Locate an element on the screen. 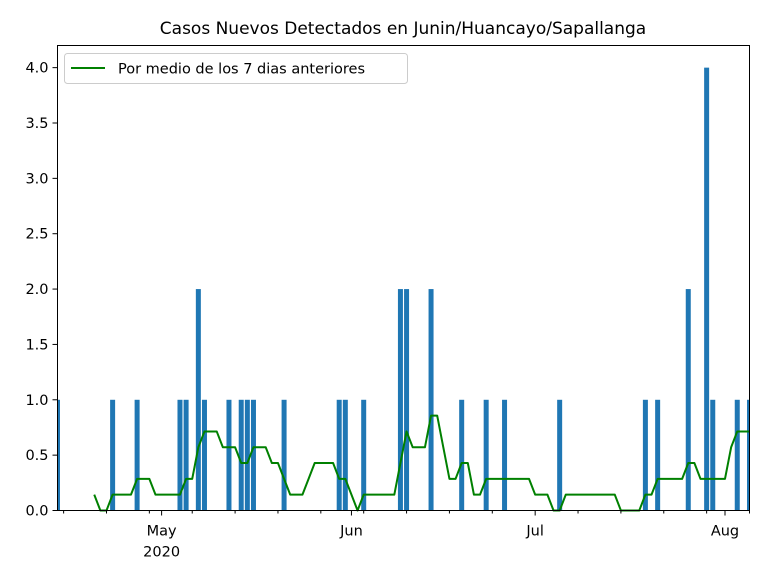 This screenshot has height=576, width=768. legend-label: Por medio de los 7 dias anteriores is located at coordinates (241, 70).